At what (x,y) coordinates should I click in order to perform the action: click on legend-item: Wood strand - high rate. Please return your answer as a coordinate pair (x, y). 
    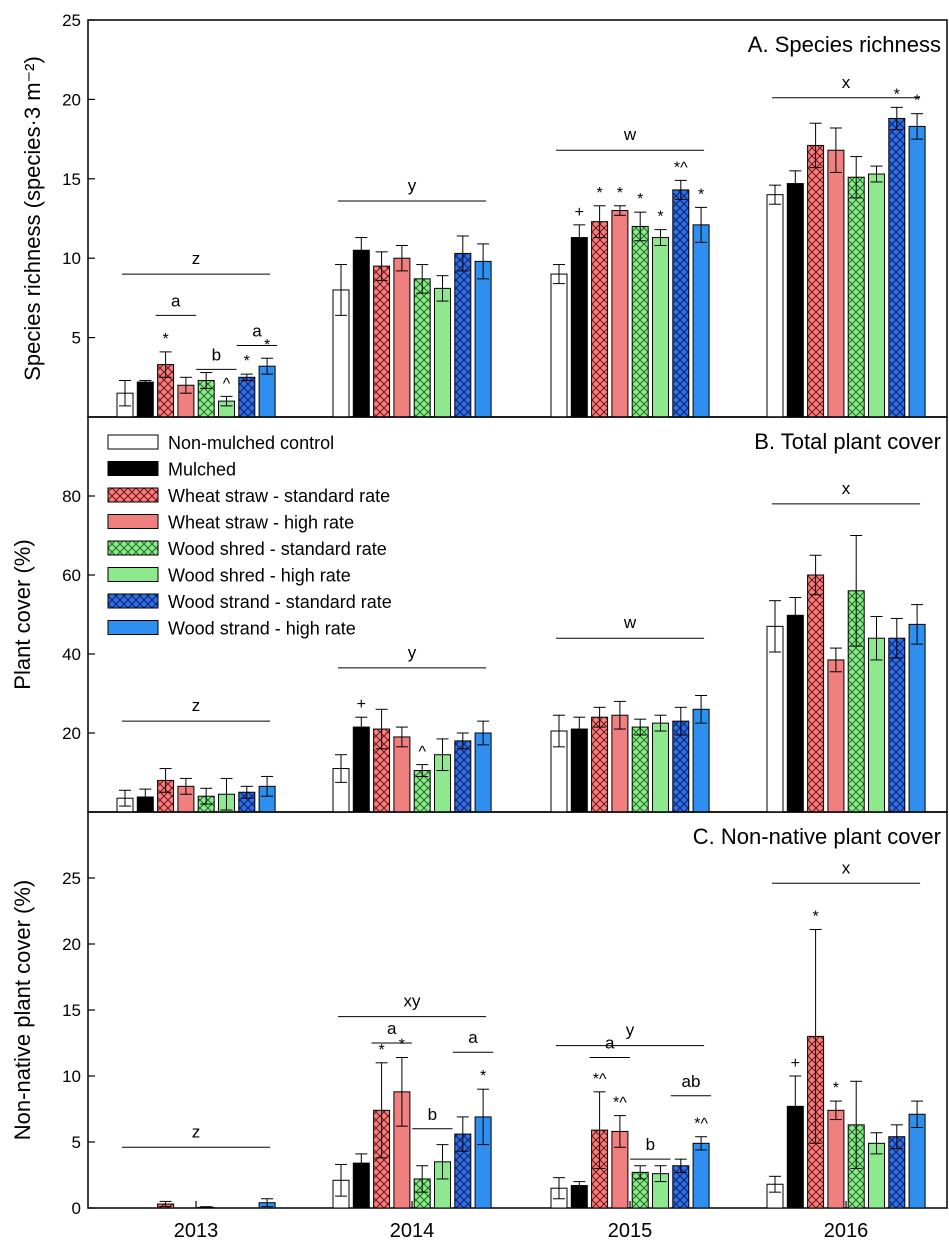
    Looking at the image, I should click on (231, 629).